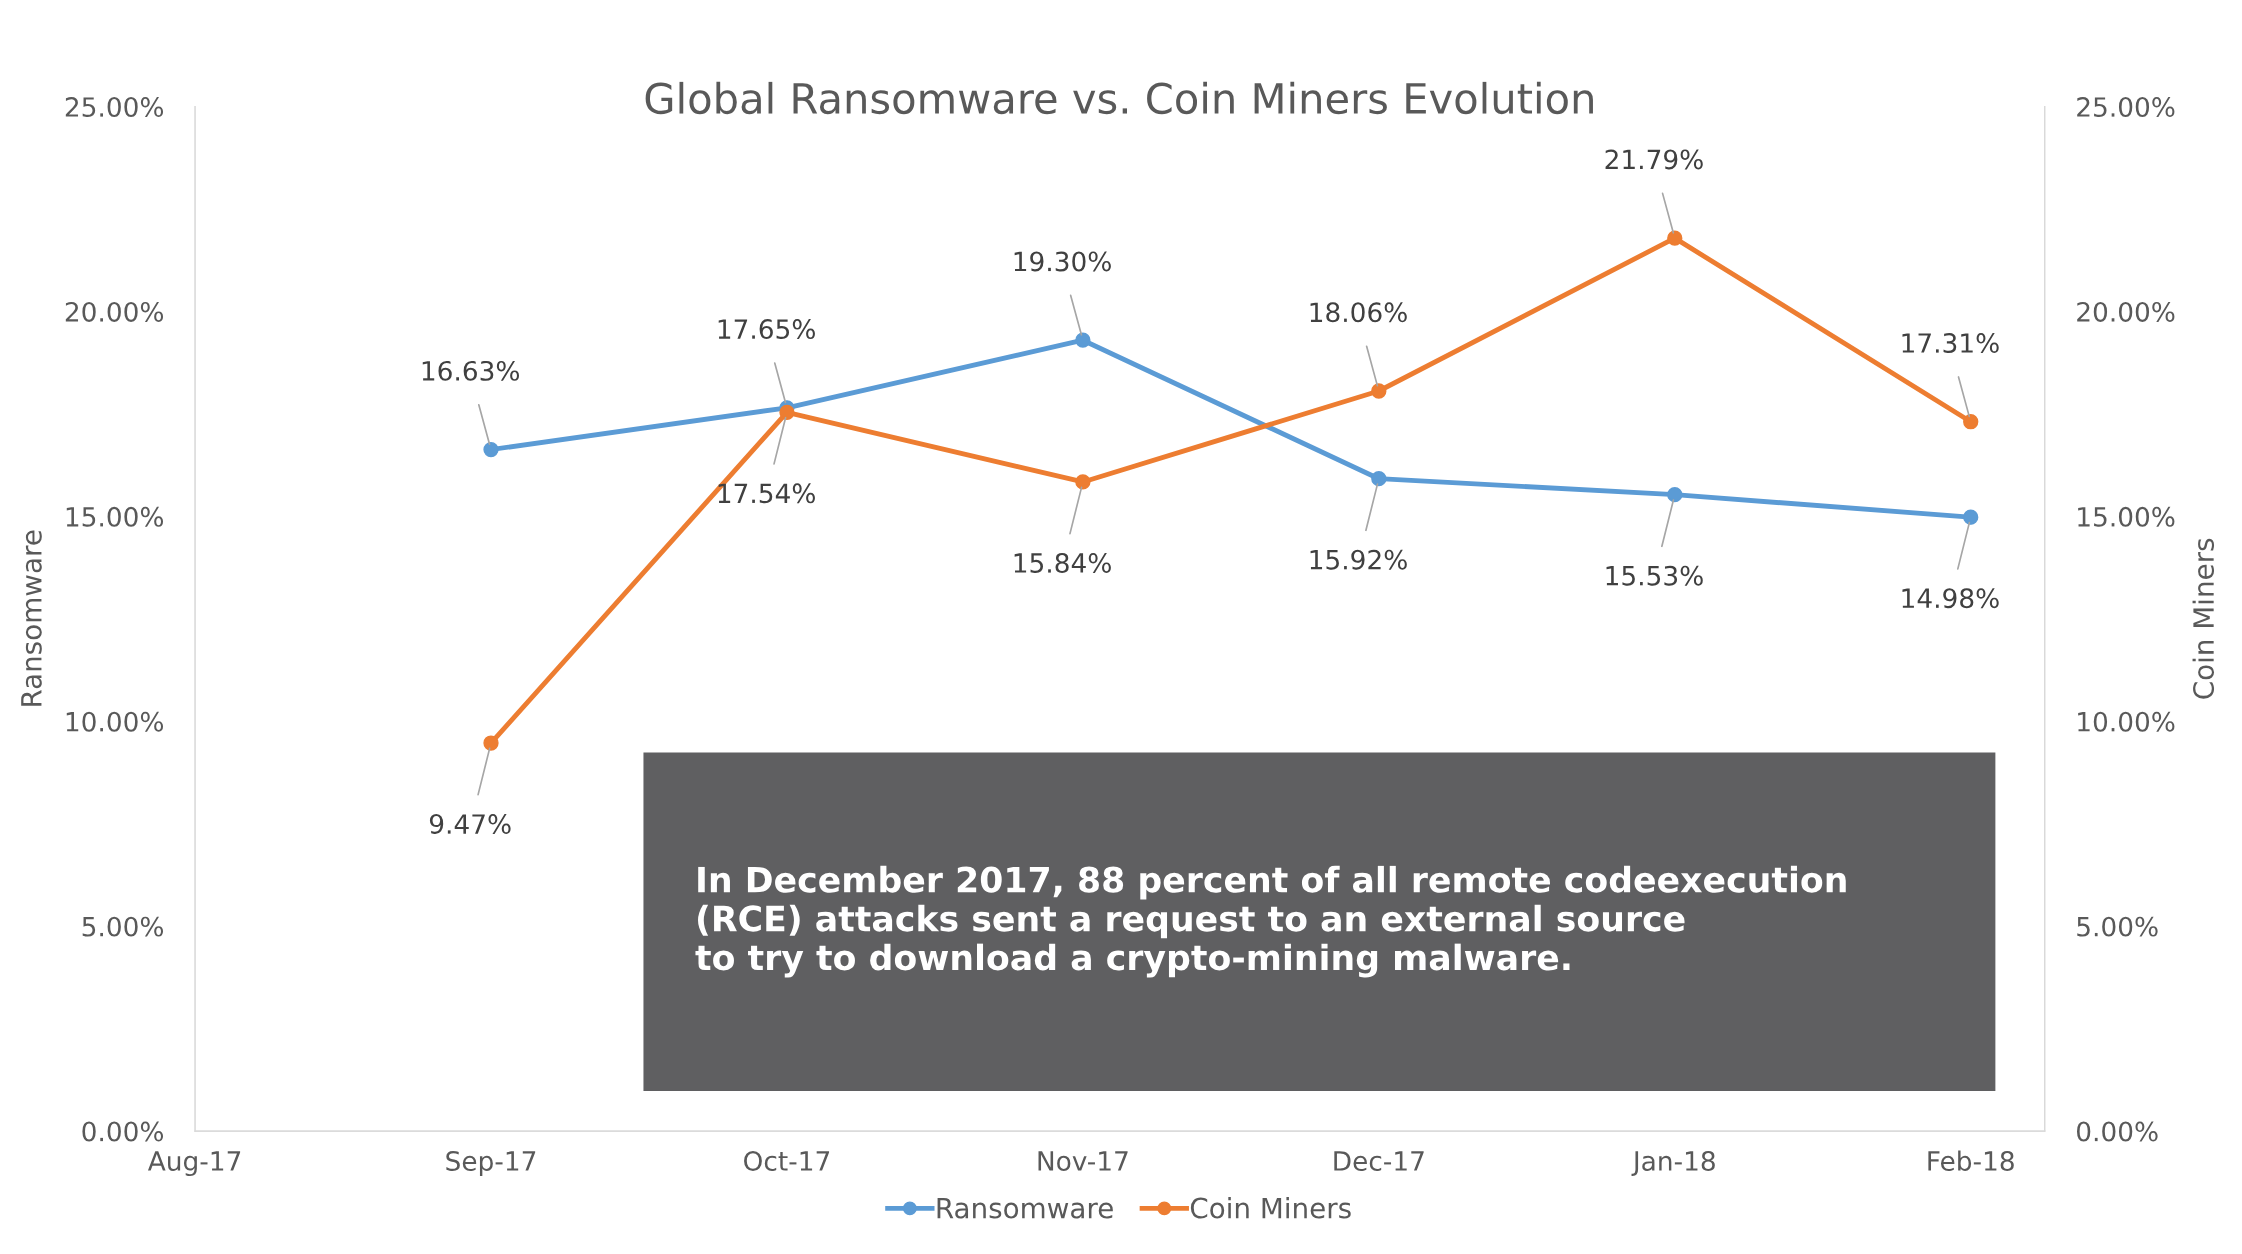 The height and width of the screenshot is (1254, 2242). I want to click on x-tick-label: Feb-18, so click(1971, 1160).